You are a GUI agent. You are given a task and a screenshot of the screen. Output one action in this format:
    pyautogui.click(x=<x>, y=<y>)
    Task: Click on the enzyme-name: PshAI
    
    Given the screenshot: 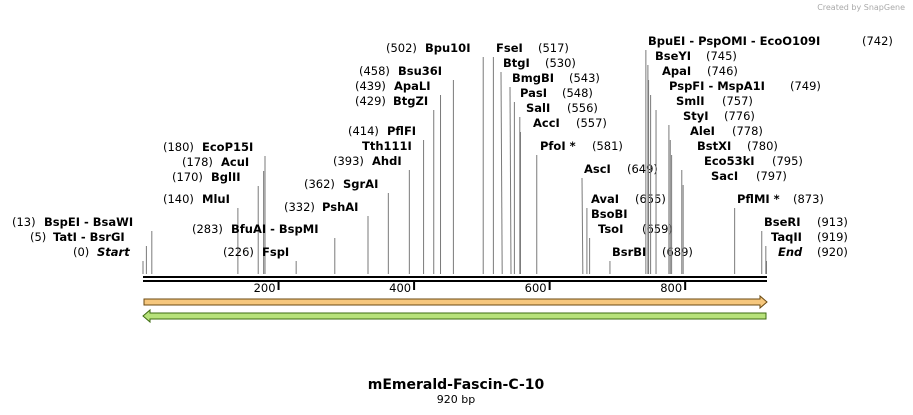 What is the action you would take?
    pyautogui.click(x=340, y=207)
    